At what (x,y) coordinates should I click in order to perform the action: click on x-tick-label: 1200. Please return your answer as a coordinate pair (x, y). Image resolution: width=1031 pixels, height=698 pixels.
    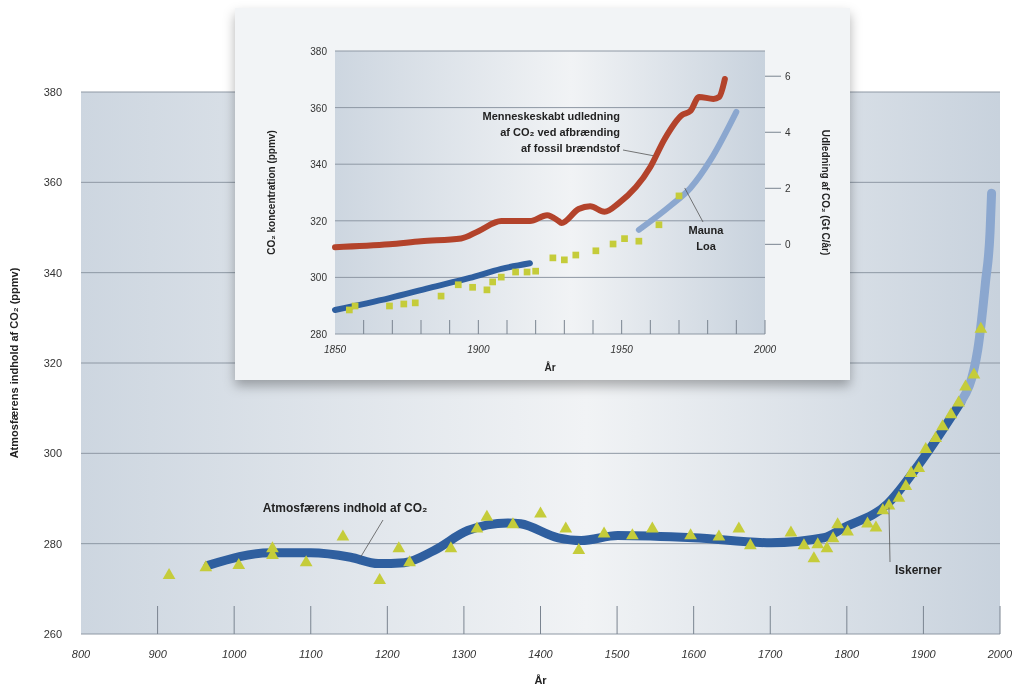
    Looking at the image, I should click on (388, 654).